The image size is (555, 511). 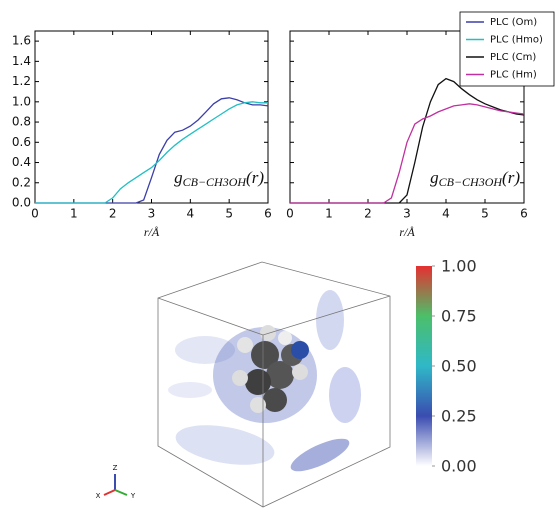 I want to click on legend-label: PLC (Hmo), so click(x=516, y=40).